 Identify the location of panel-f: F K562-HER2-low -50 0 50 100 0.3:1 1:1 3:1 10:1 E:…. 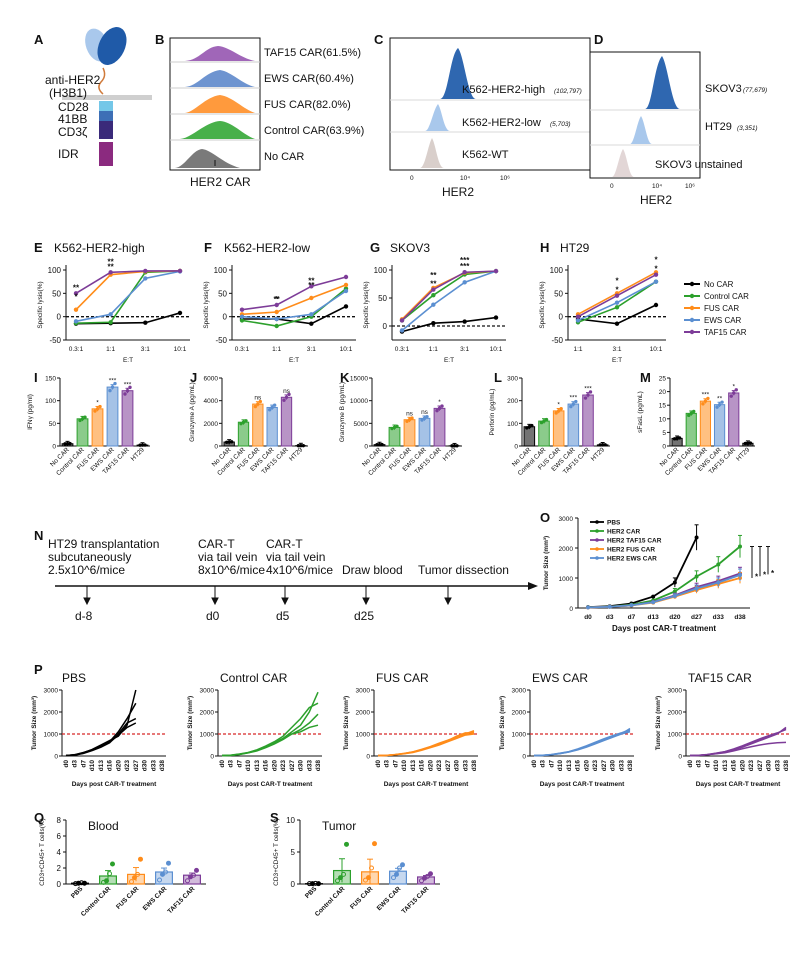
(279, 302).